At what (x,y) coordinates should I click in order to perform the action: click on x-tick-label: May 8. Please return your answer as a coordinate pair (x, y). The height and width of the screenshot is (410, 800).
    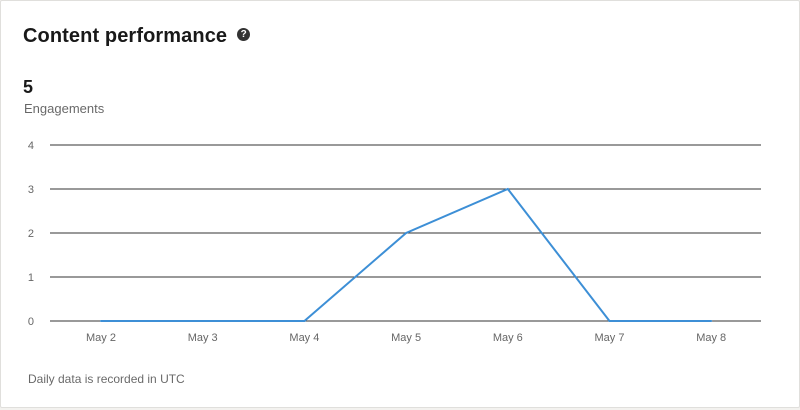
    Looking at the image, I should click on (711, 338).